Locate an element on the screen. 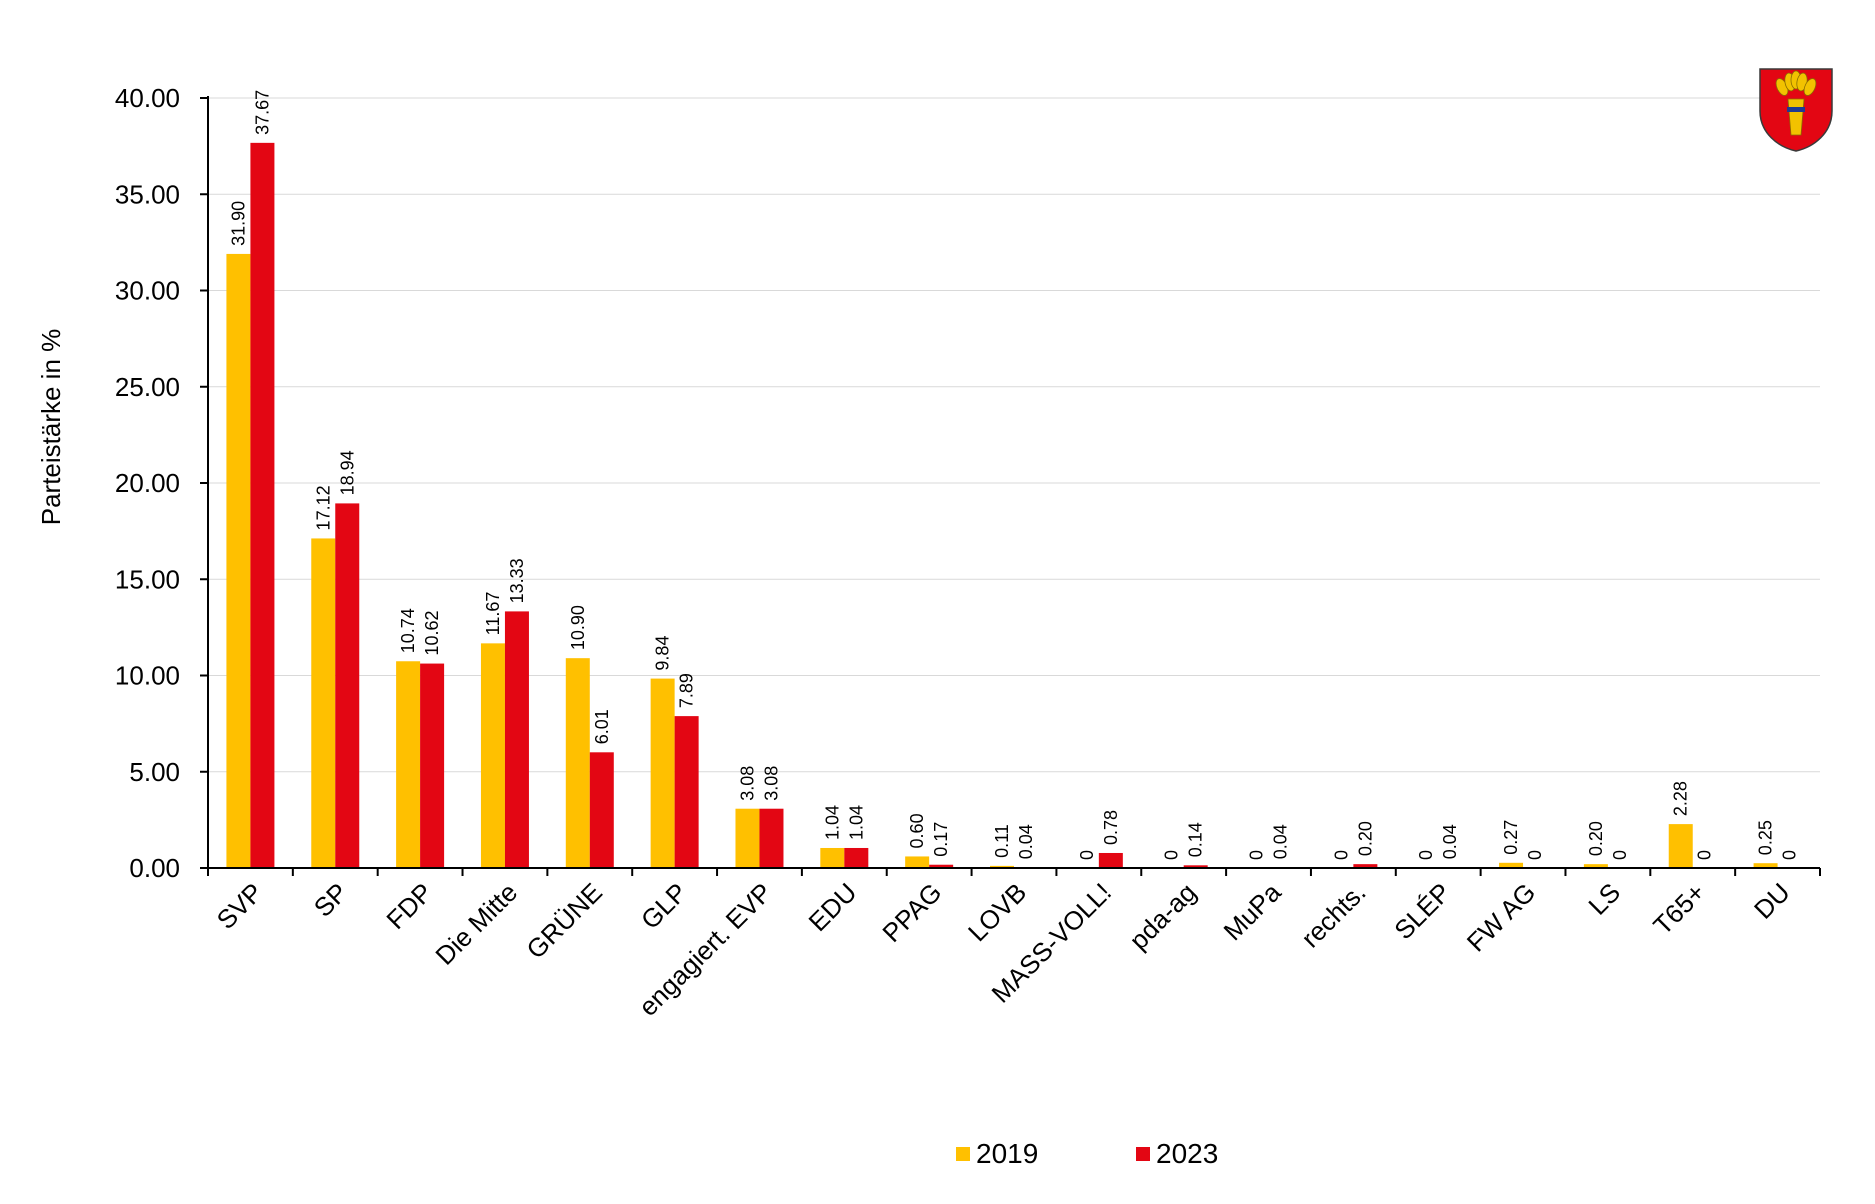 Image resolution: width=1875 pixels, height=1204 pixels. data-label-2023-16: 0 is located at coordinates (1620, 855).